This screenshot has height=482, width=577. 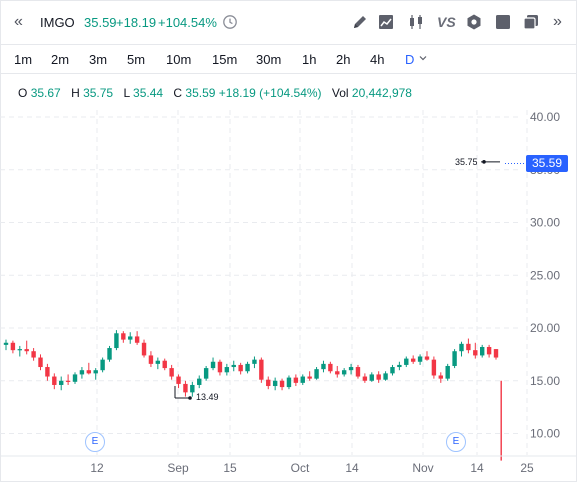 What do you see at coordinates (503, 22) in the screenshot?
I see `square-icon` at bounding box center [503, 22].